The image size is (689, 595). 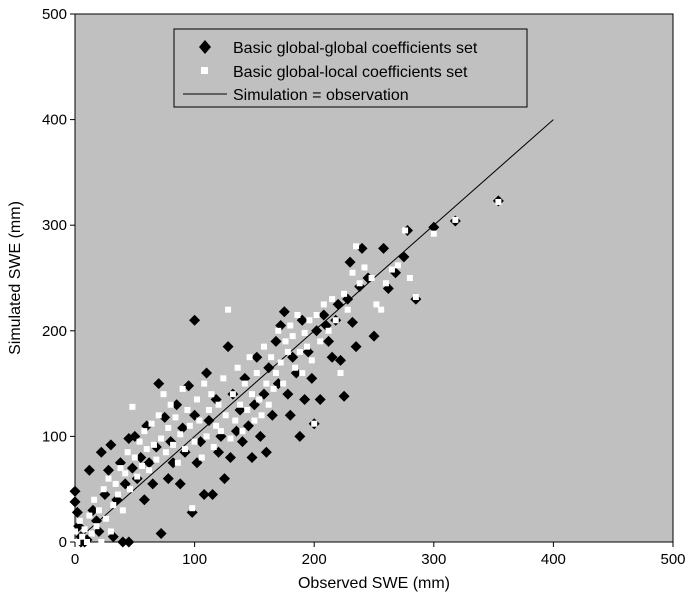 What do you see at coordinates (194, 559) in the screenshot?
I see `x-tick-label: 100` at bounding box center [194, 559].